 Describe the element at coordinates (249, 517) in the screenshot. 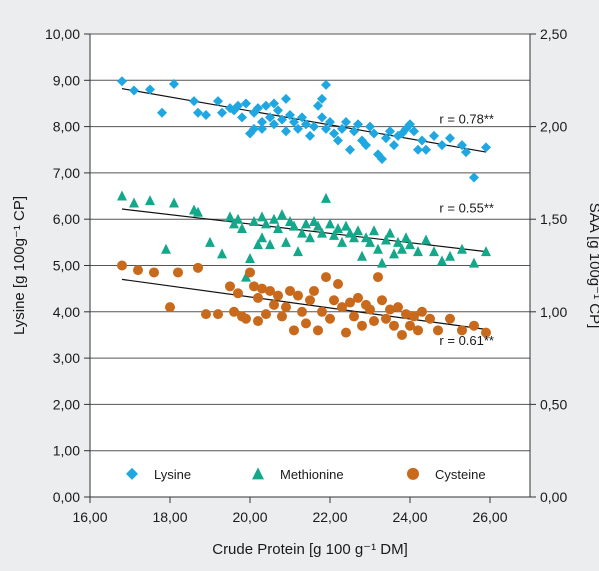

I see `x-tick-label: 20,00` at that location.